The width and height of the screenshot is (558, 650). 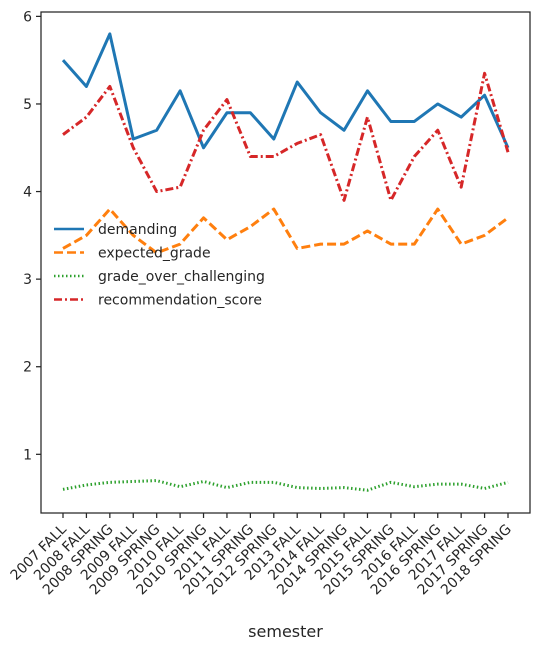 I want to click on x-axis-title: semester, so click(x=285, y=631).